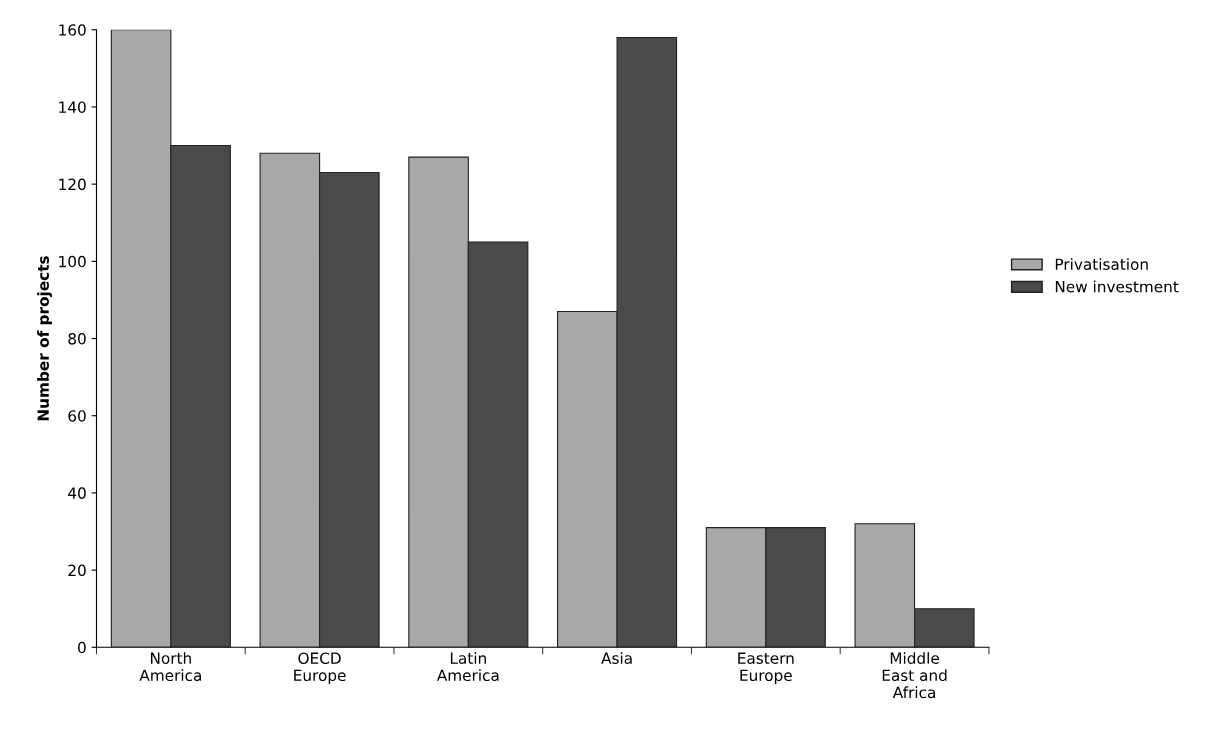 The width and height of the screenshot is (1206, 744). Describe the element at coordinates (45, 338) in the screenshot. I see `y-axis-title: Number of projects` at that location.